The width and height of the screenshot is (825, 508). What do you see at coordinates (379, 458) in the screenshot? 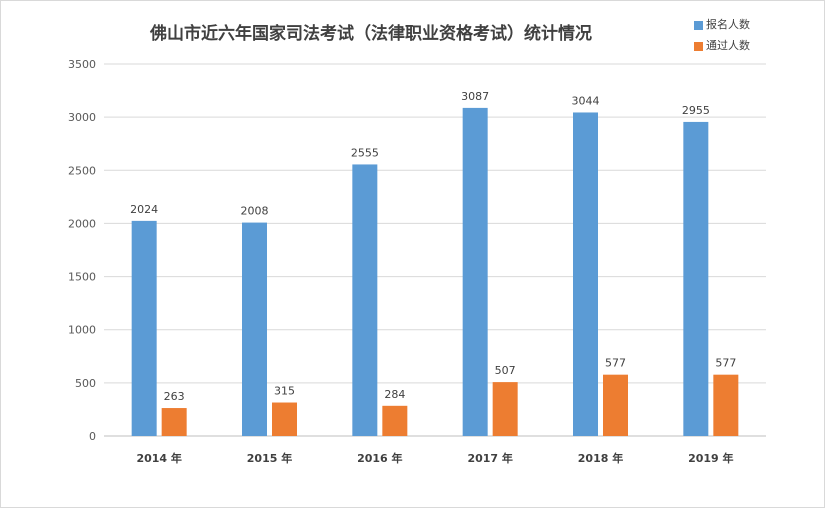
I see `x-tick-label: 2016 年` at bounding box center [379, 458].